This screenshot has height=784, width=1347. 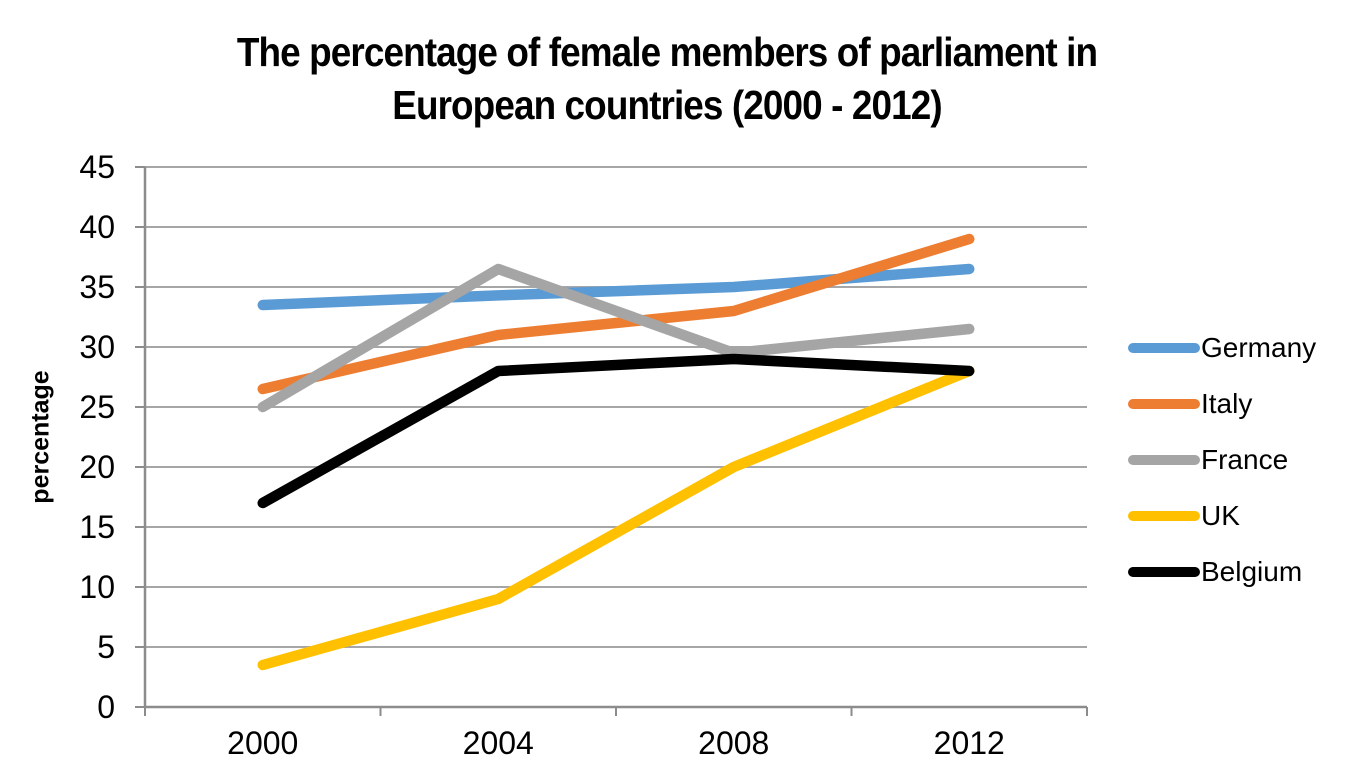 I want to click on y-tick-label-30: 30, so click(x=97, y=347).